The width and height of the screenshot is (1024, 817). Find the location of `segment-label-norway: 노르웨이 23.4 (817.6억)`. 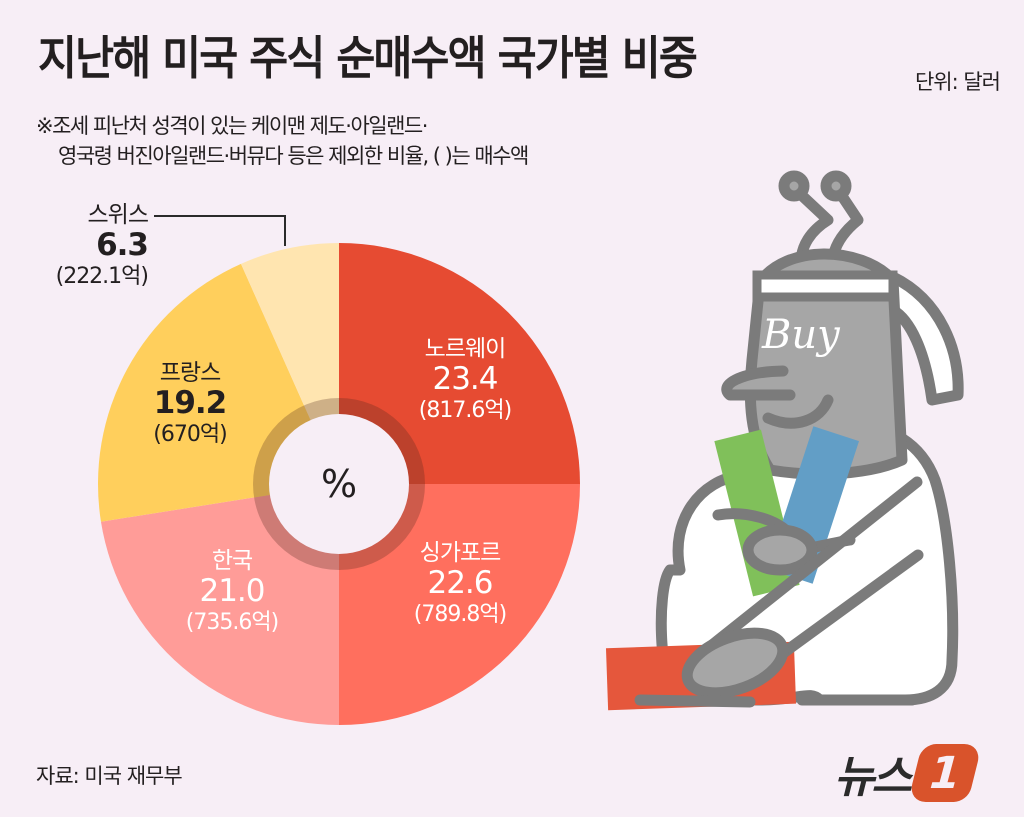

segment-label-norway: 노르웨이 23.4 (817.6억) is located at coordinates (465, 380).